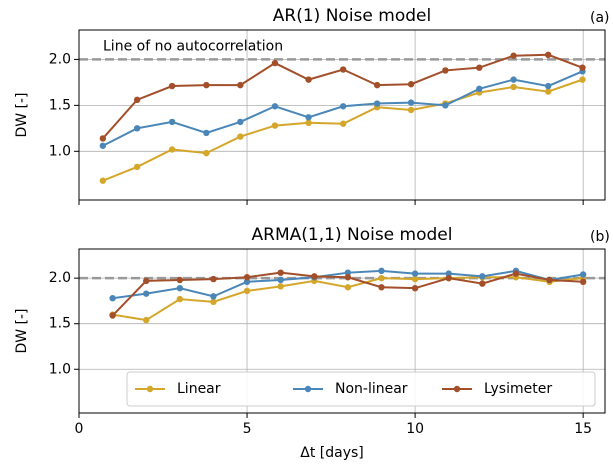 The height and width of the screenshot is (475, 613). I want to click on legend-label: Linear, so click(199, 389).